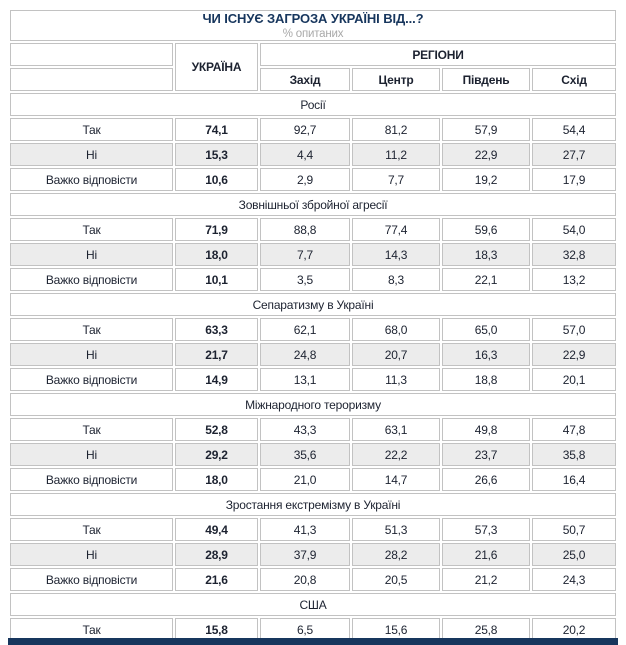 The width and height of the screenshot is (626, 645). What do you see at coordinates (216, 179) in the screenshot?
I see `ukraine-value: 10,6` at bounding box center [216, 179].